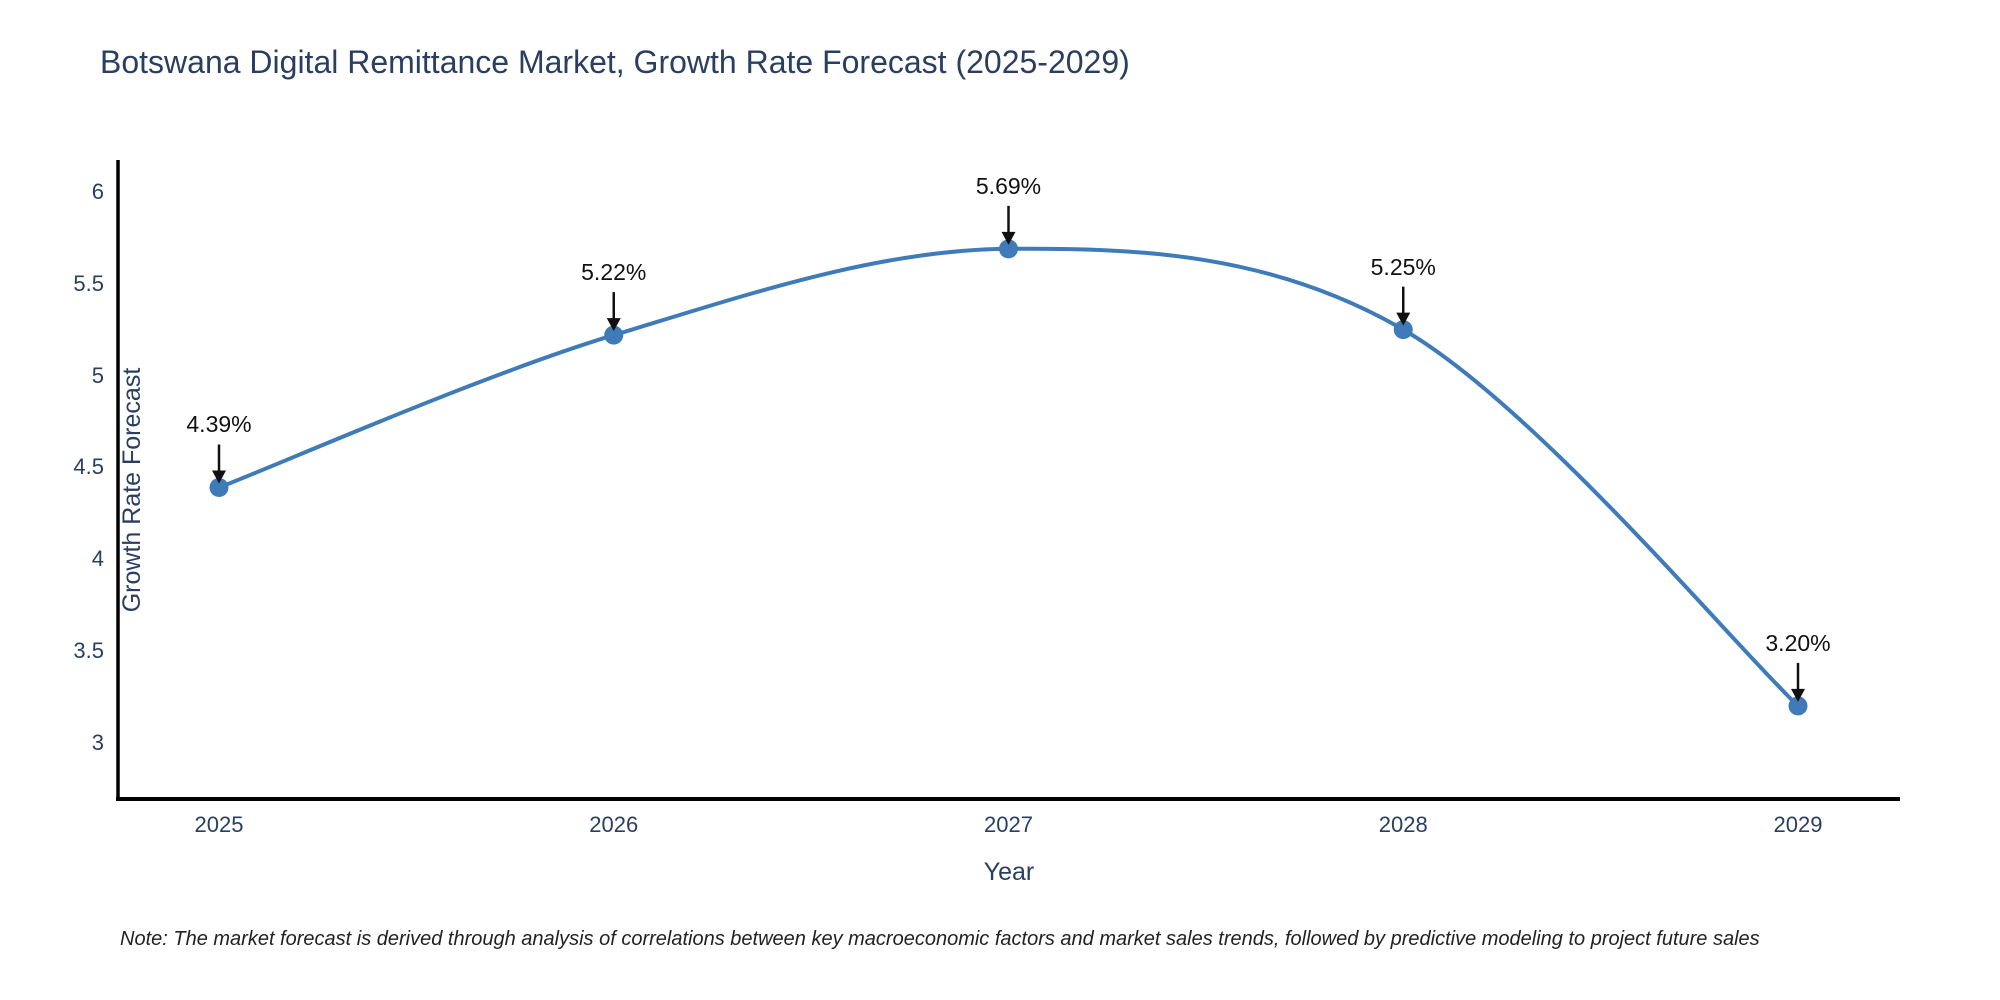  Describe the element at coordinates (1008, 185) in the screenshot. I see `point-annotation-label: 5.69%` at that location.